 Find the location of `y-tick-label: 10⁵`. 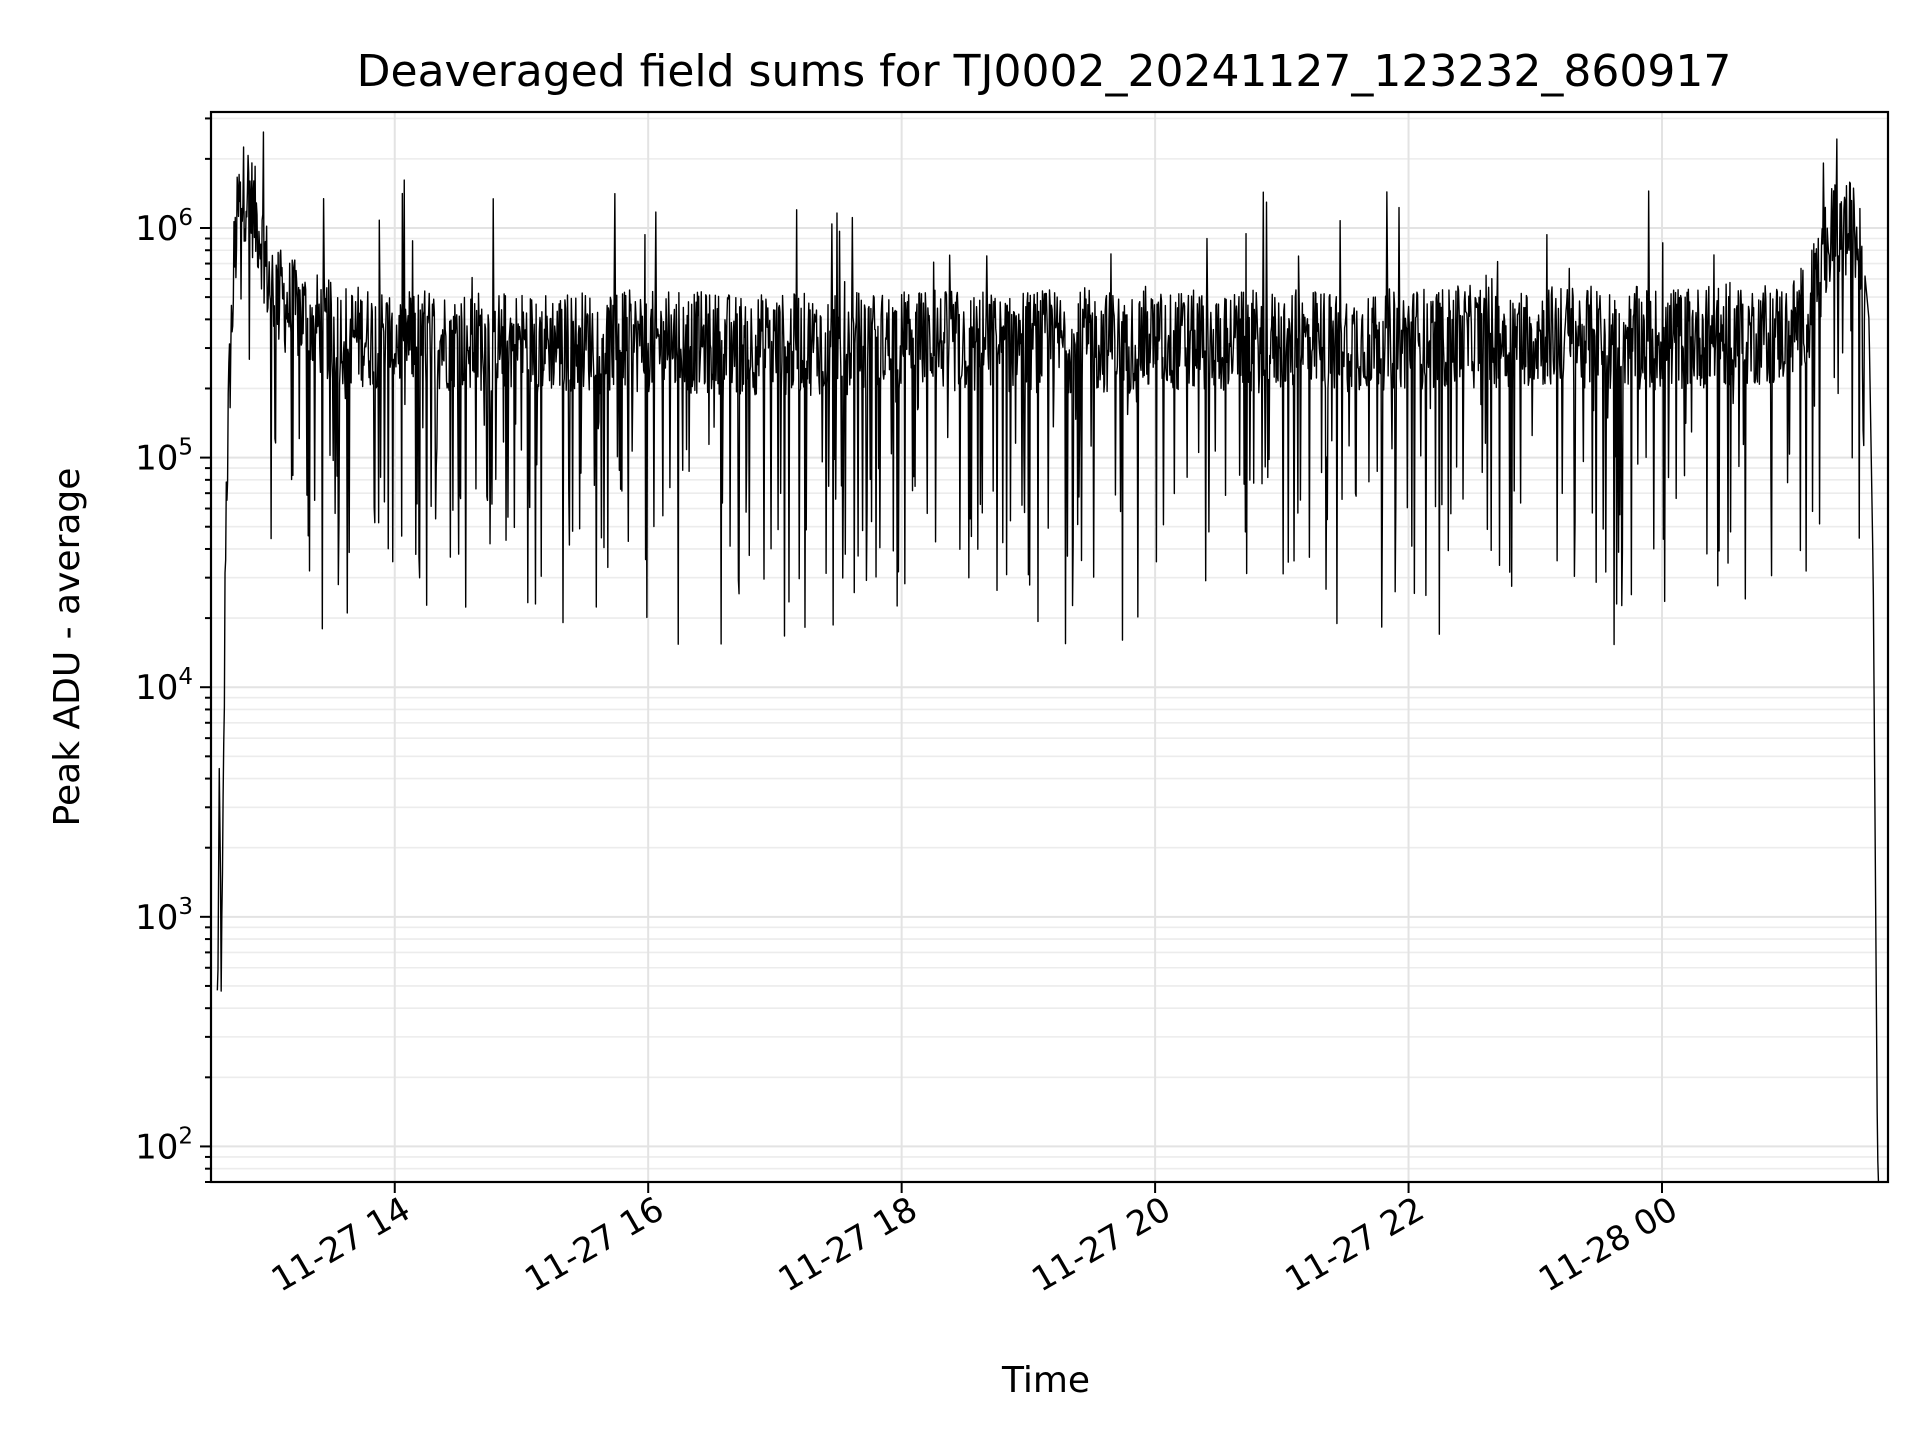

y-tick-label: 10⁵ is located at coordinates (164, 457).